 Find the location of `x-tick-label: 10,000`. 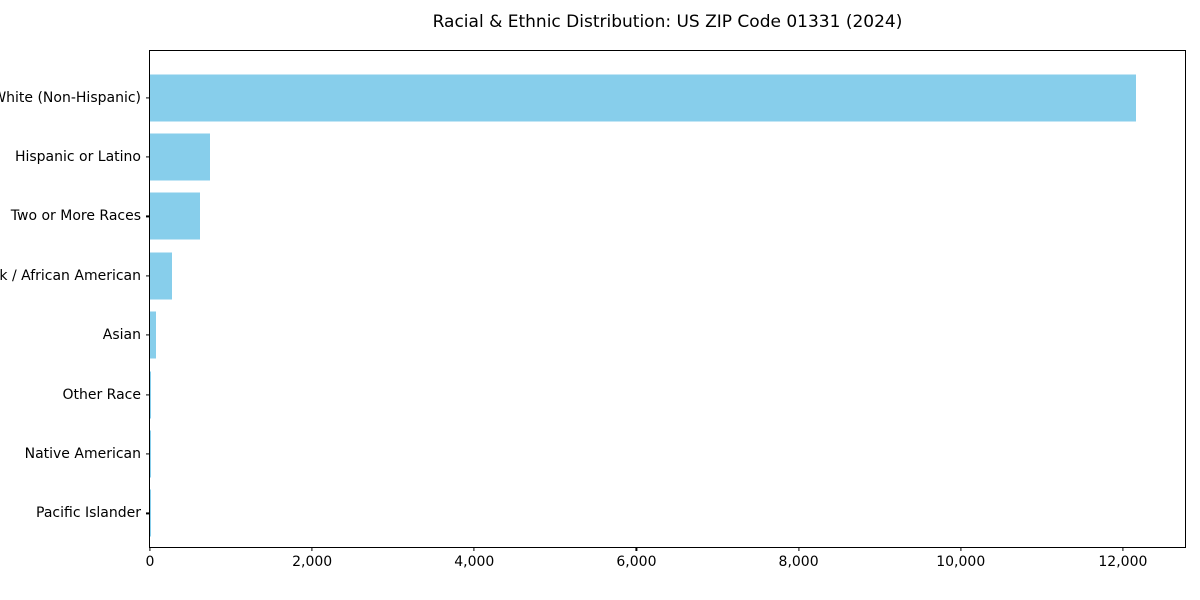

x-tick-label: 10,000 is located at coordinates (961, 562).